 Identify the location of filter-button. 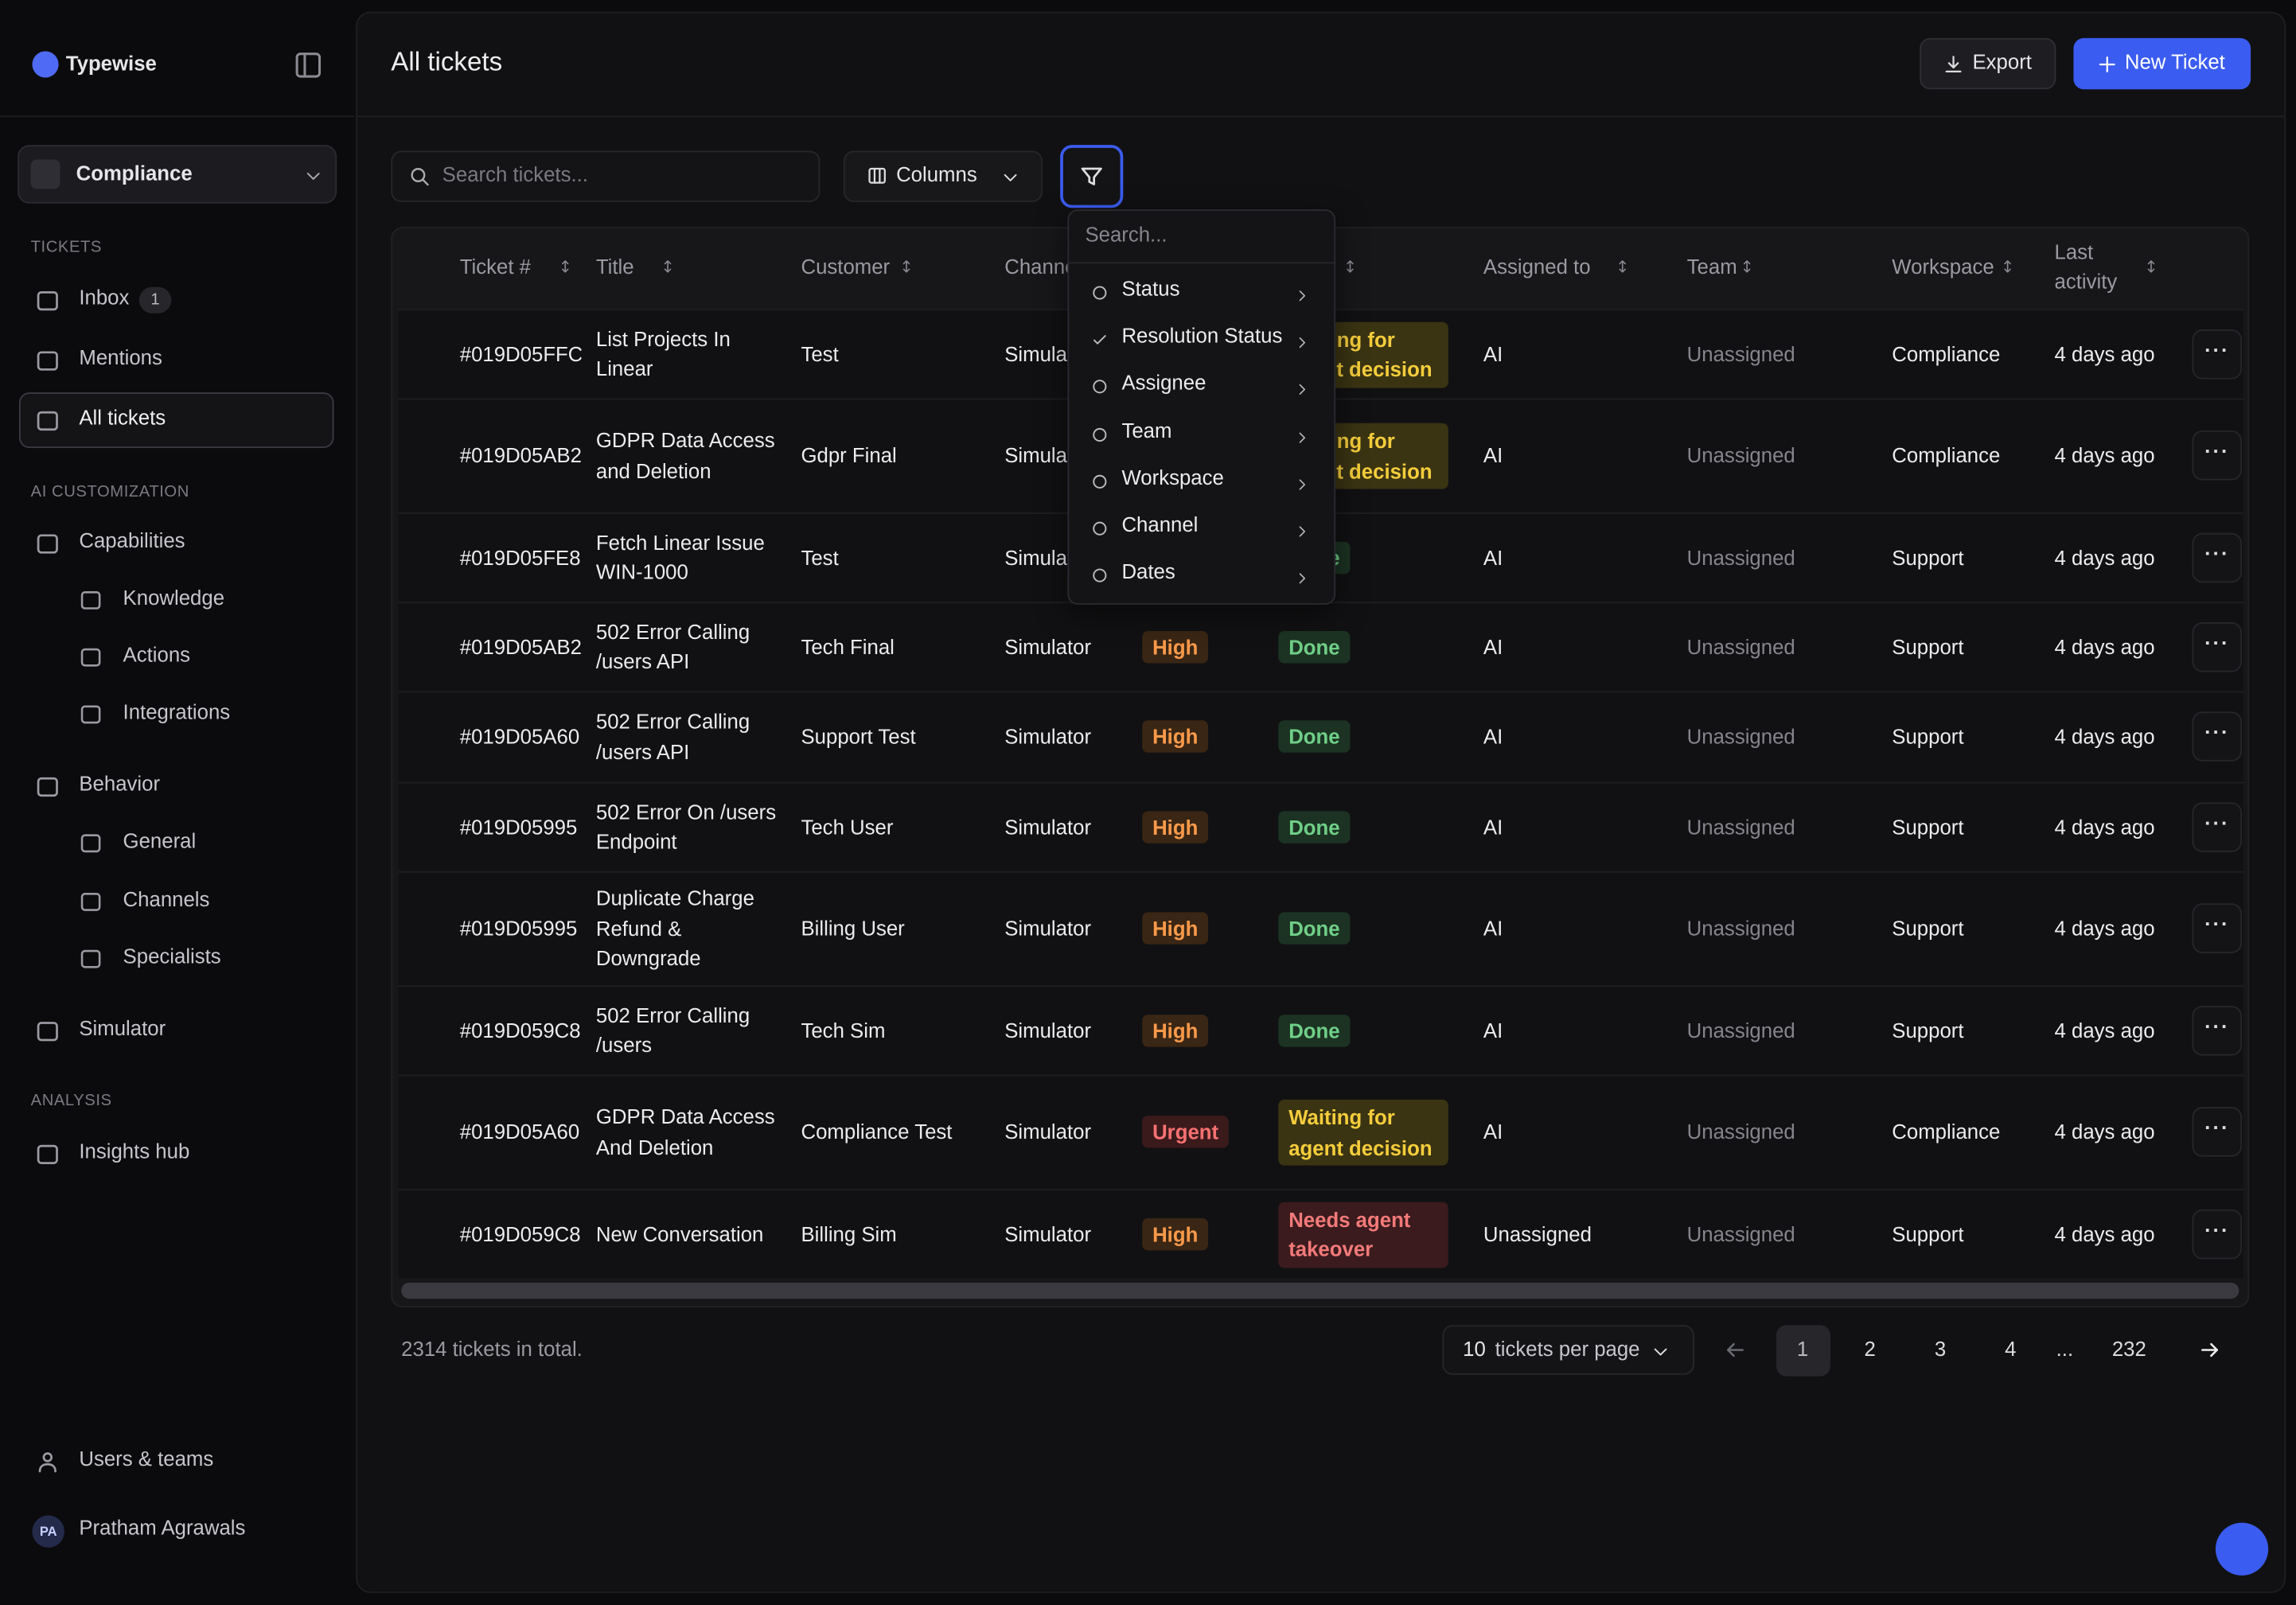
(1092, 176).